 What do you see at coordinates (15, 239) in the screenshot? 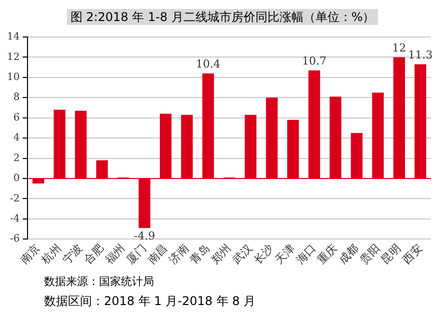
I see `y-tick-label: -6` at bounding box center [15, 239].